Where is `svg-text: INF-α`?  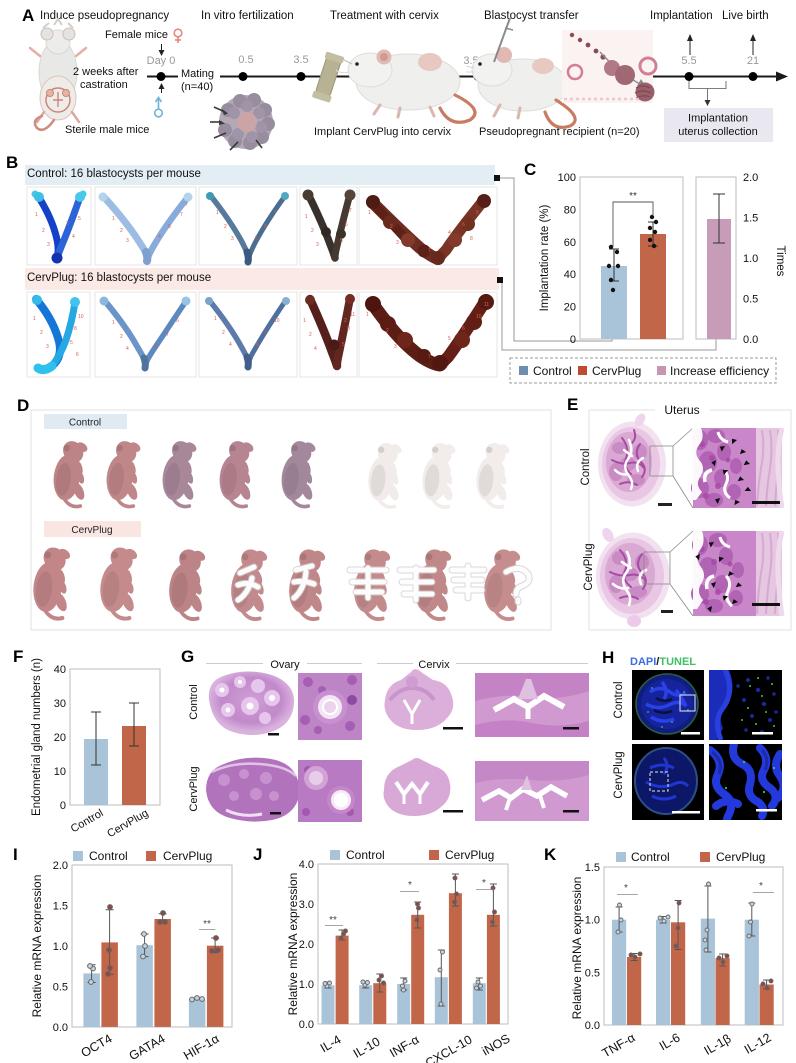
svg-text: INF-α is located at coordinates (404, 1046).